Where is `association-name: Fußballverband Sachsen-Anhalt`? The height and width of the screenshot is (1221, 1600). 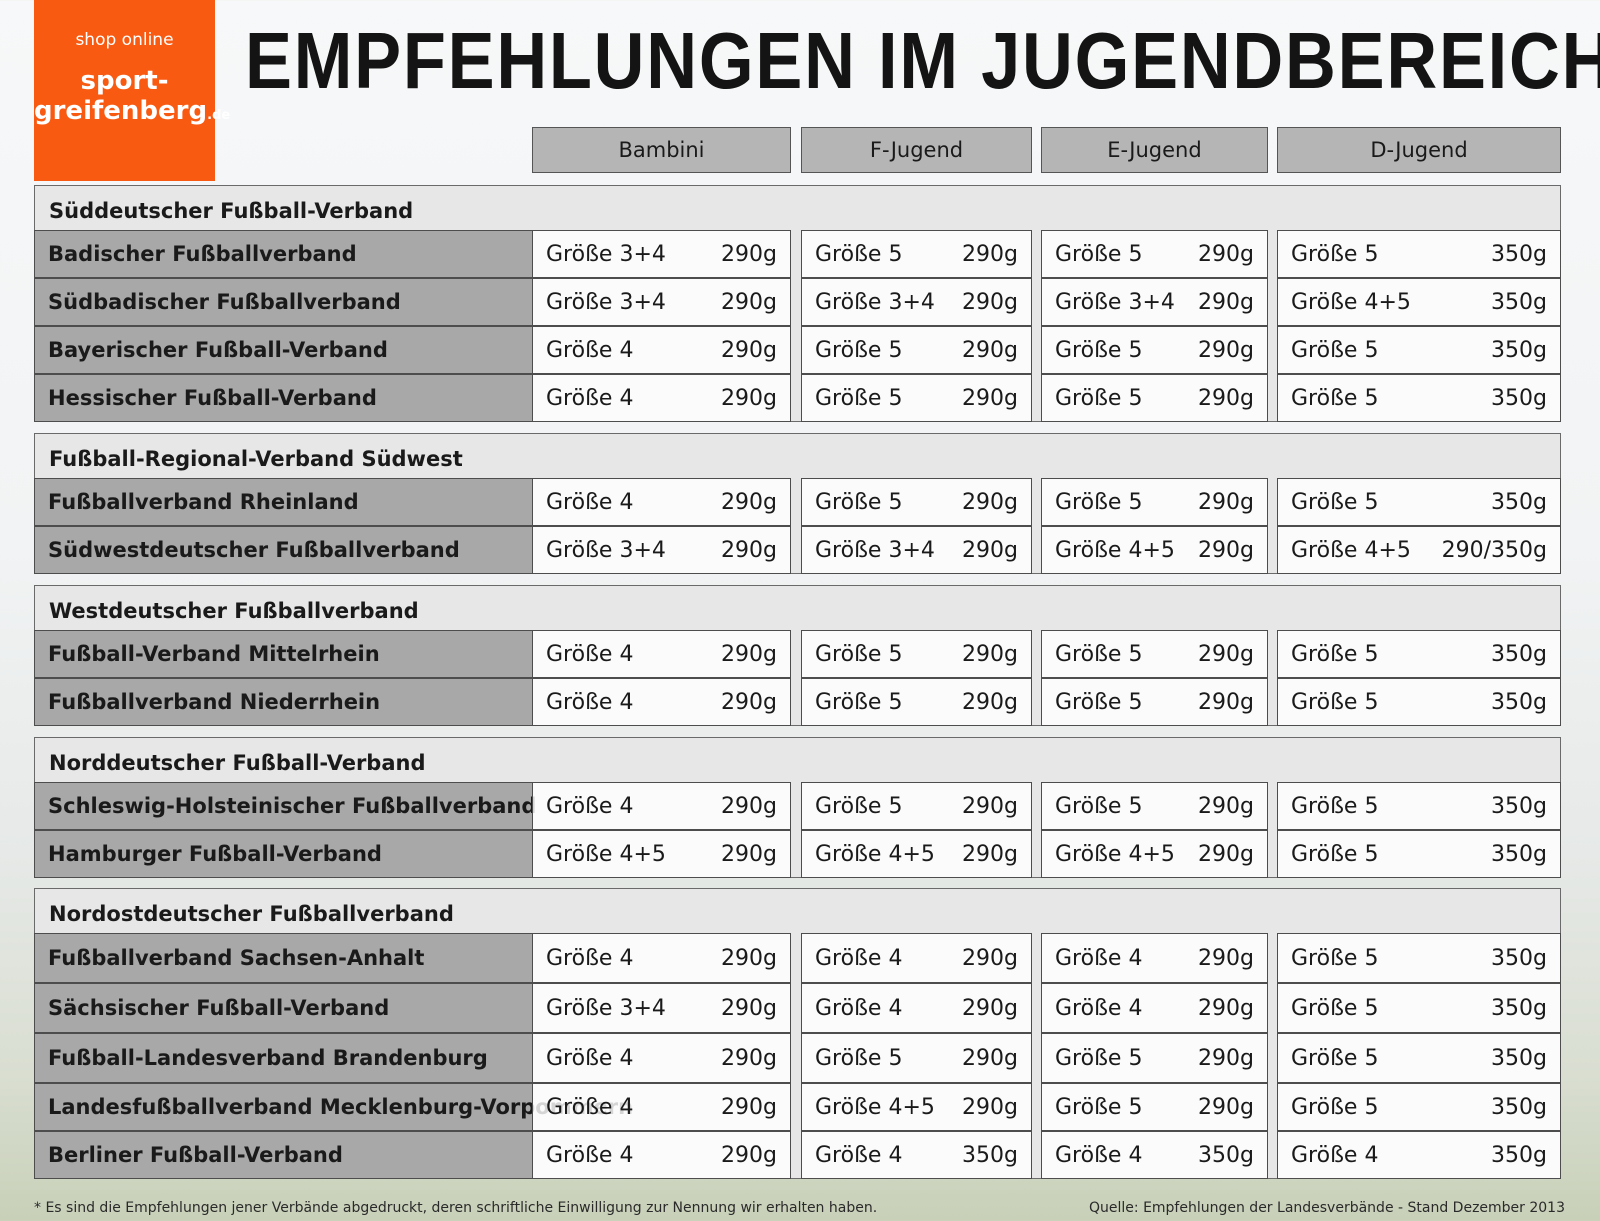 association-name: Fußballverband Sachsen-Anhalt is located at coordinates (283, 958).